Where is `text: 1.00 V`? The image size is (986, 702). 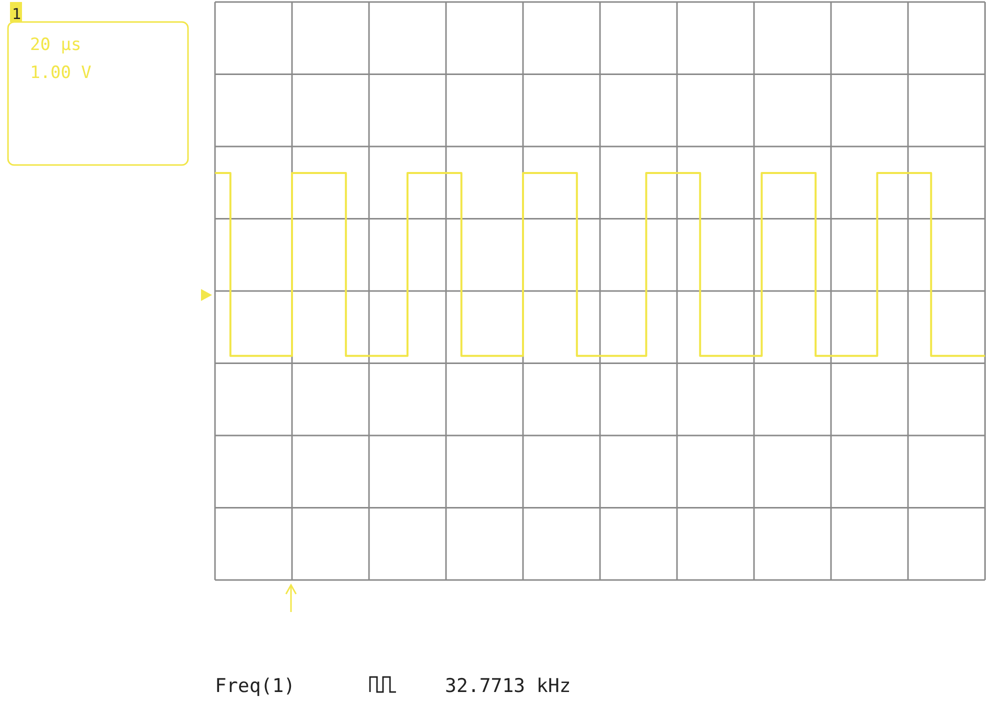
text: 1.00 V is located at coordinates (61, 73).